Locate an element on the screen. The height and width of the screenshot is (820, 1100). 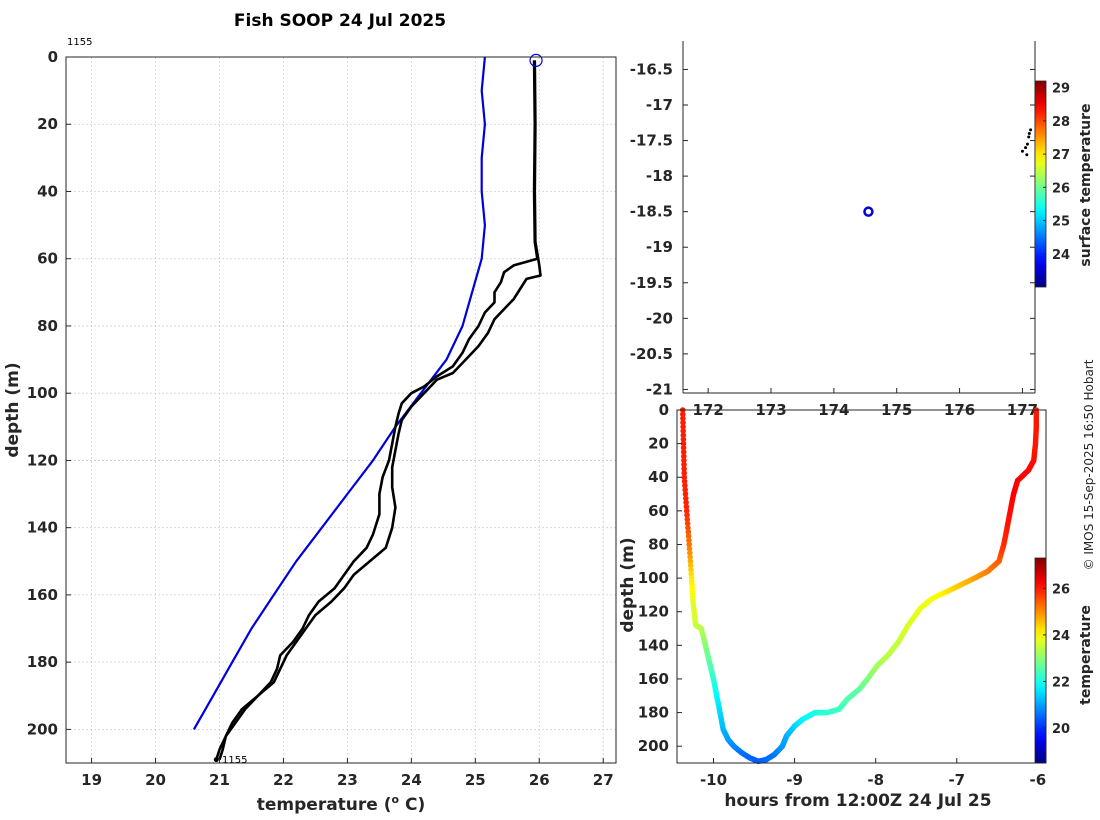
depth-time-y-tick-label: 40 is located at coordinates (658, 477).